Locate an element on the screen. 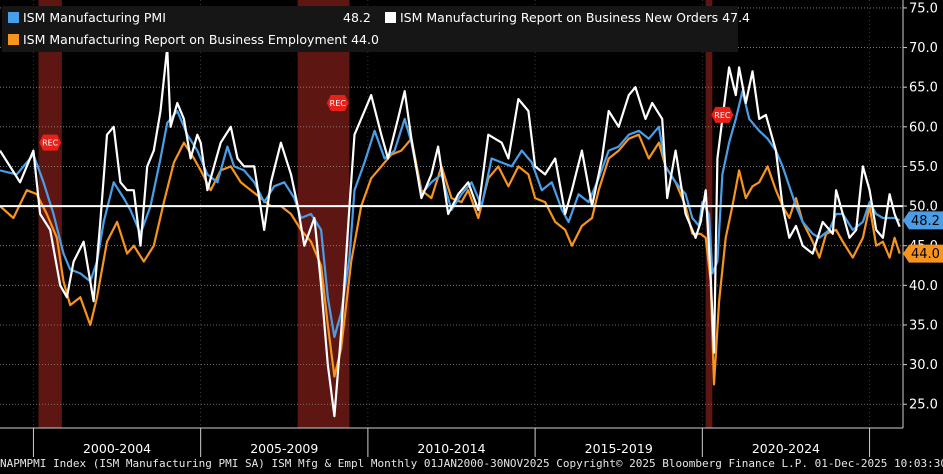 The height and width of the screenshot is (474, 943). y-tick-label-35: 35.0 is located at coordinates (923, 325).